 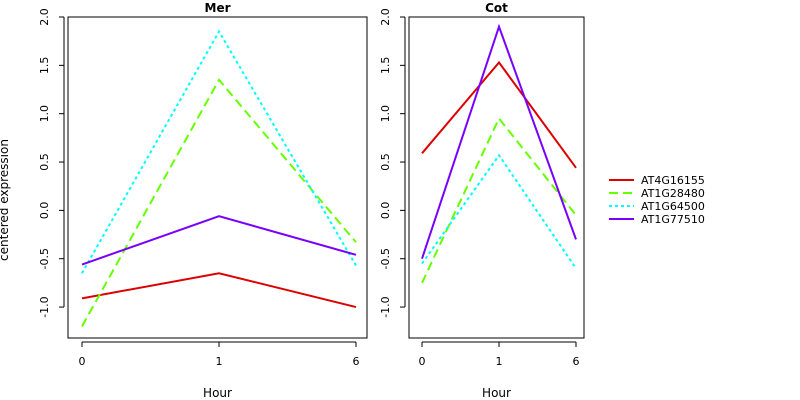 What do you see at coordinates (219, 361) in the screenshot?
I see `x-tick-label-mer: 1` at bounding box center [219, 361].